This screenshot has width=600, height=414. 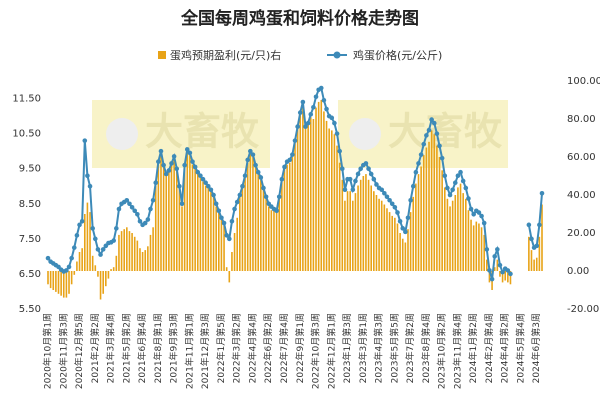 I want to click on legend-swatch, so click(x=337, y=55).